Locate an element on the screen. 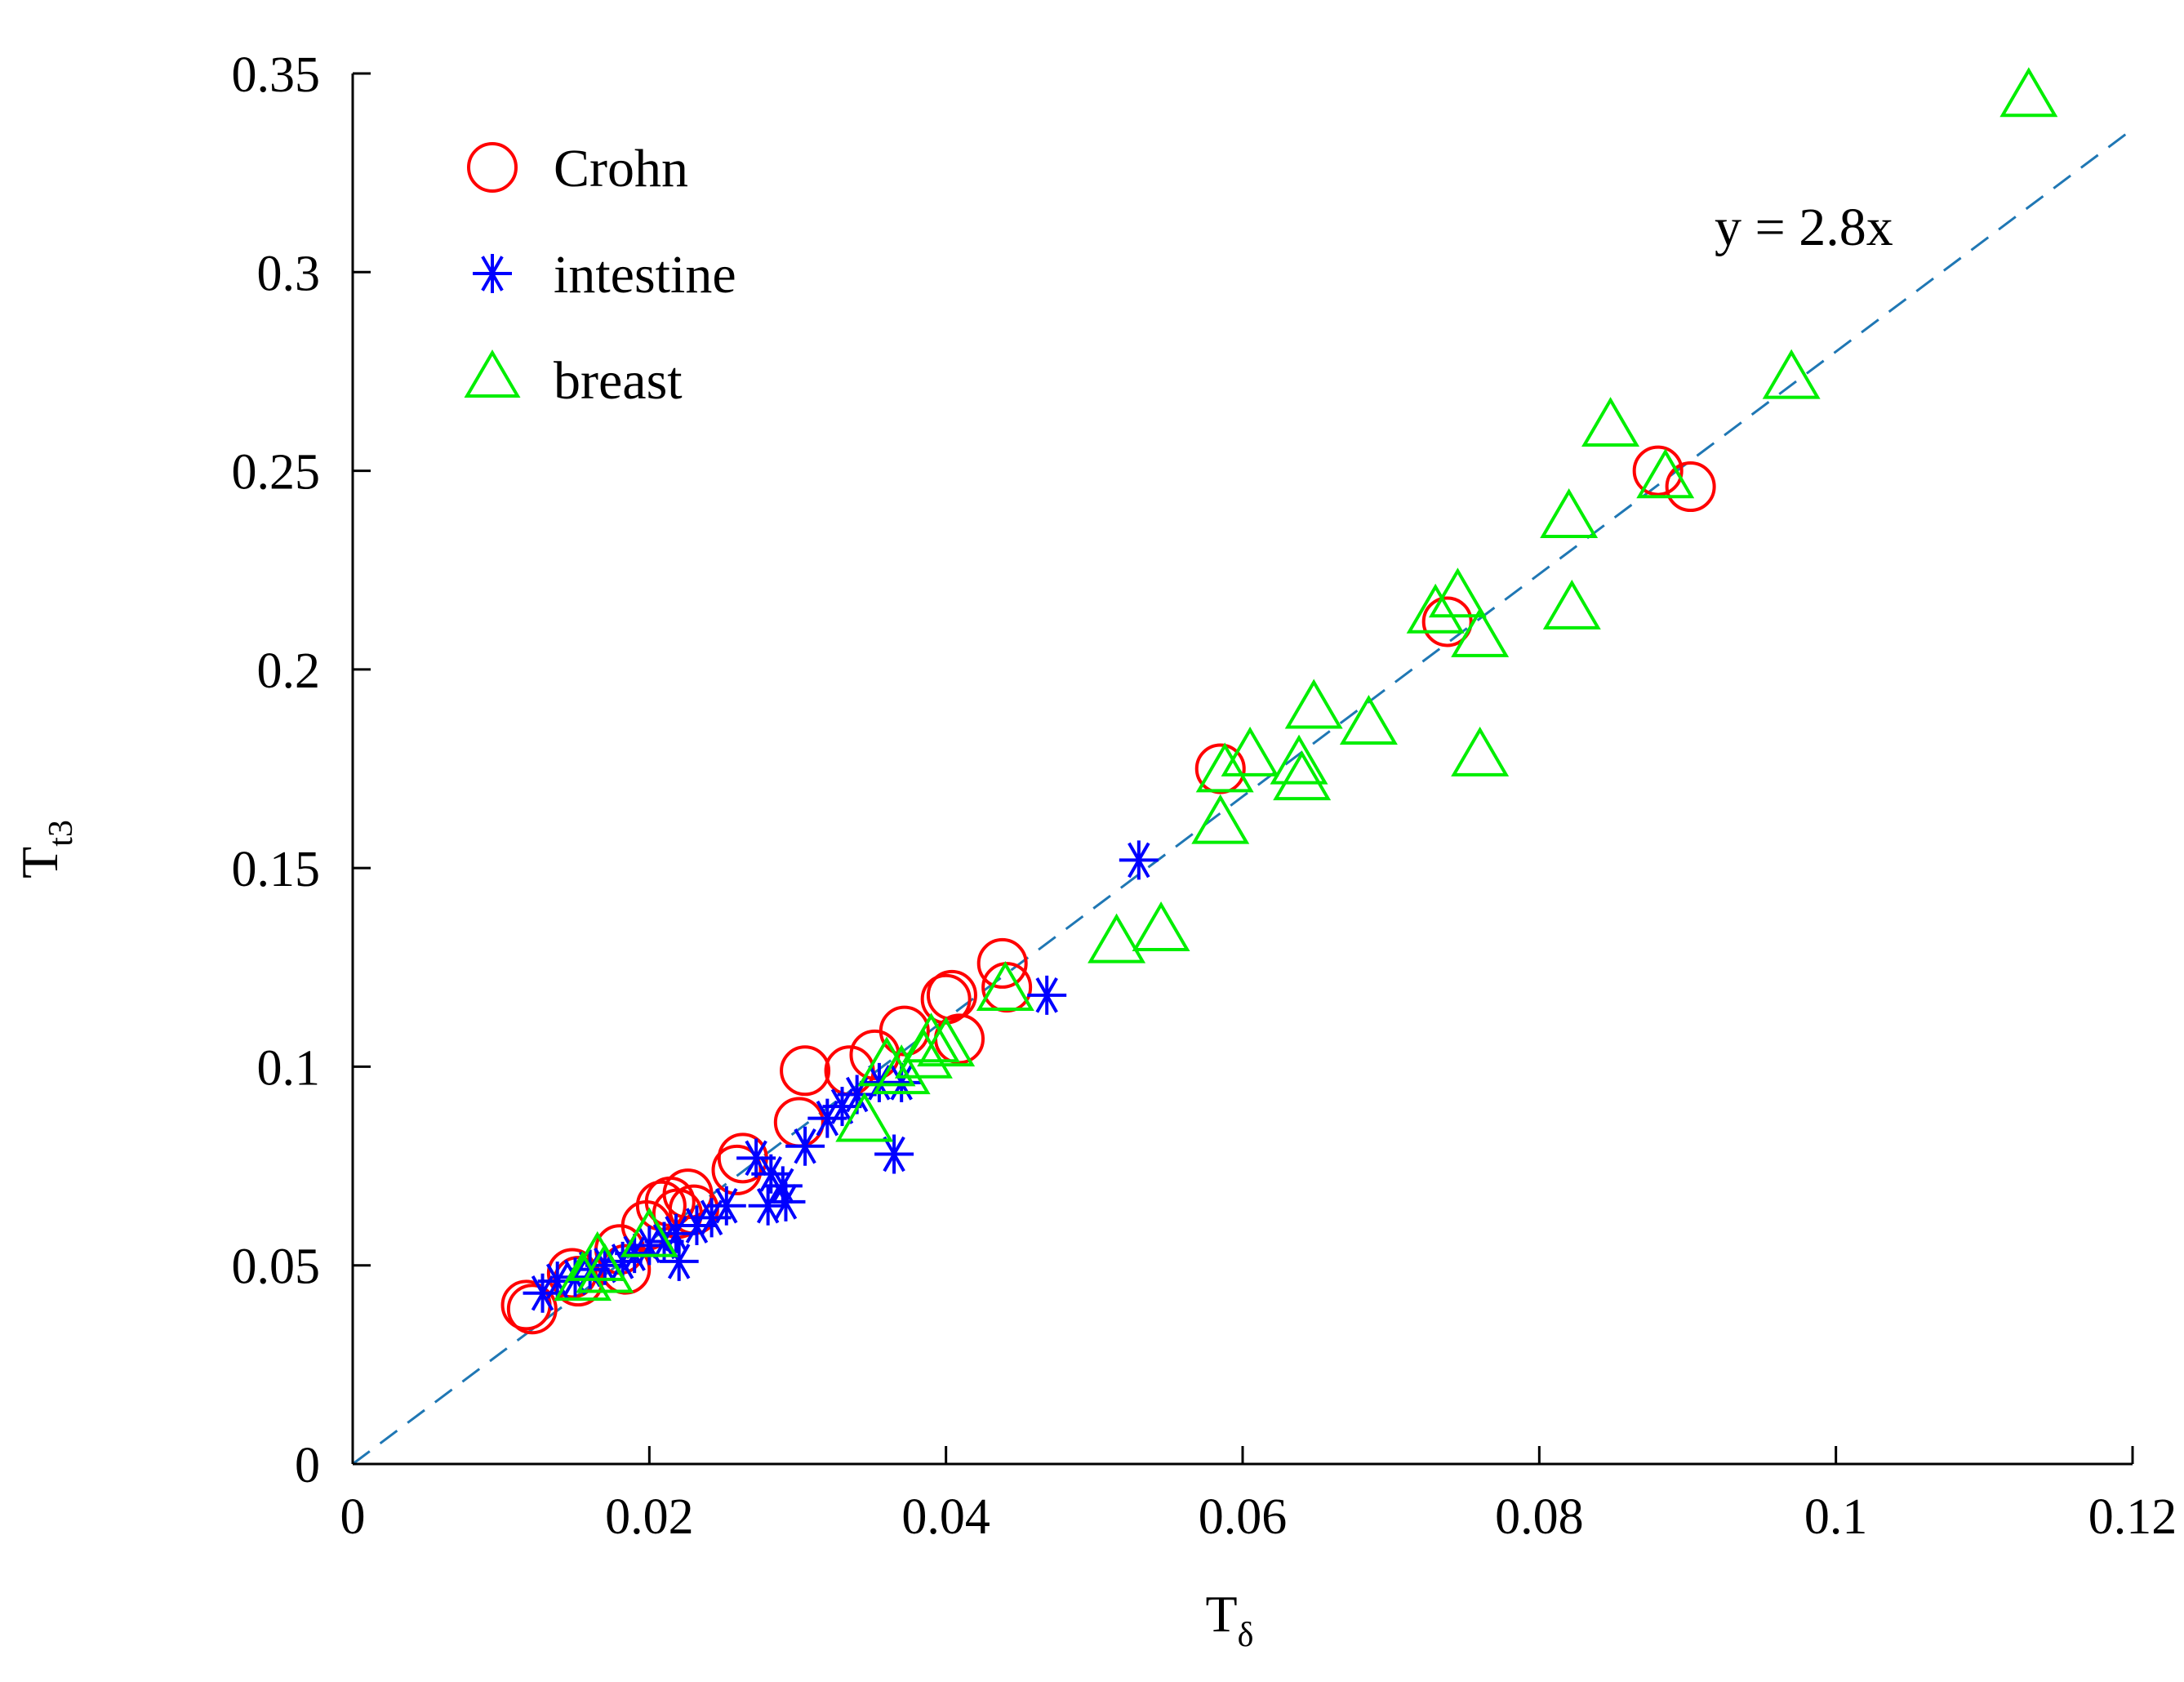 The height and width of the screenshot is (1682, 2184). y-tick-label: 0.35 is located at coordinates (277, 75).